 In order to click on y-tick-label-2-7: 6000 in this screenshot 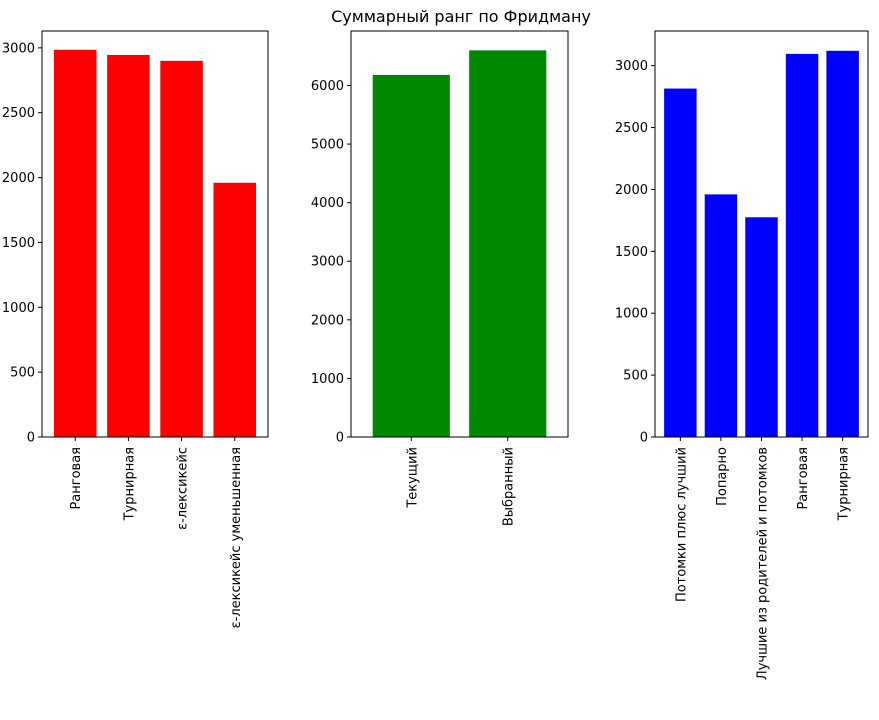, I will do `click(327, 86)`.